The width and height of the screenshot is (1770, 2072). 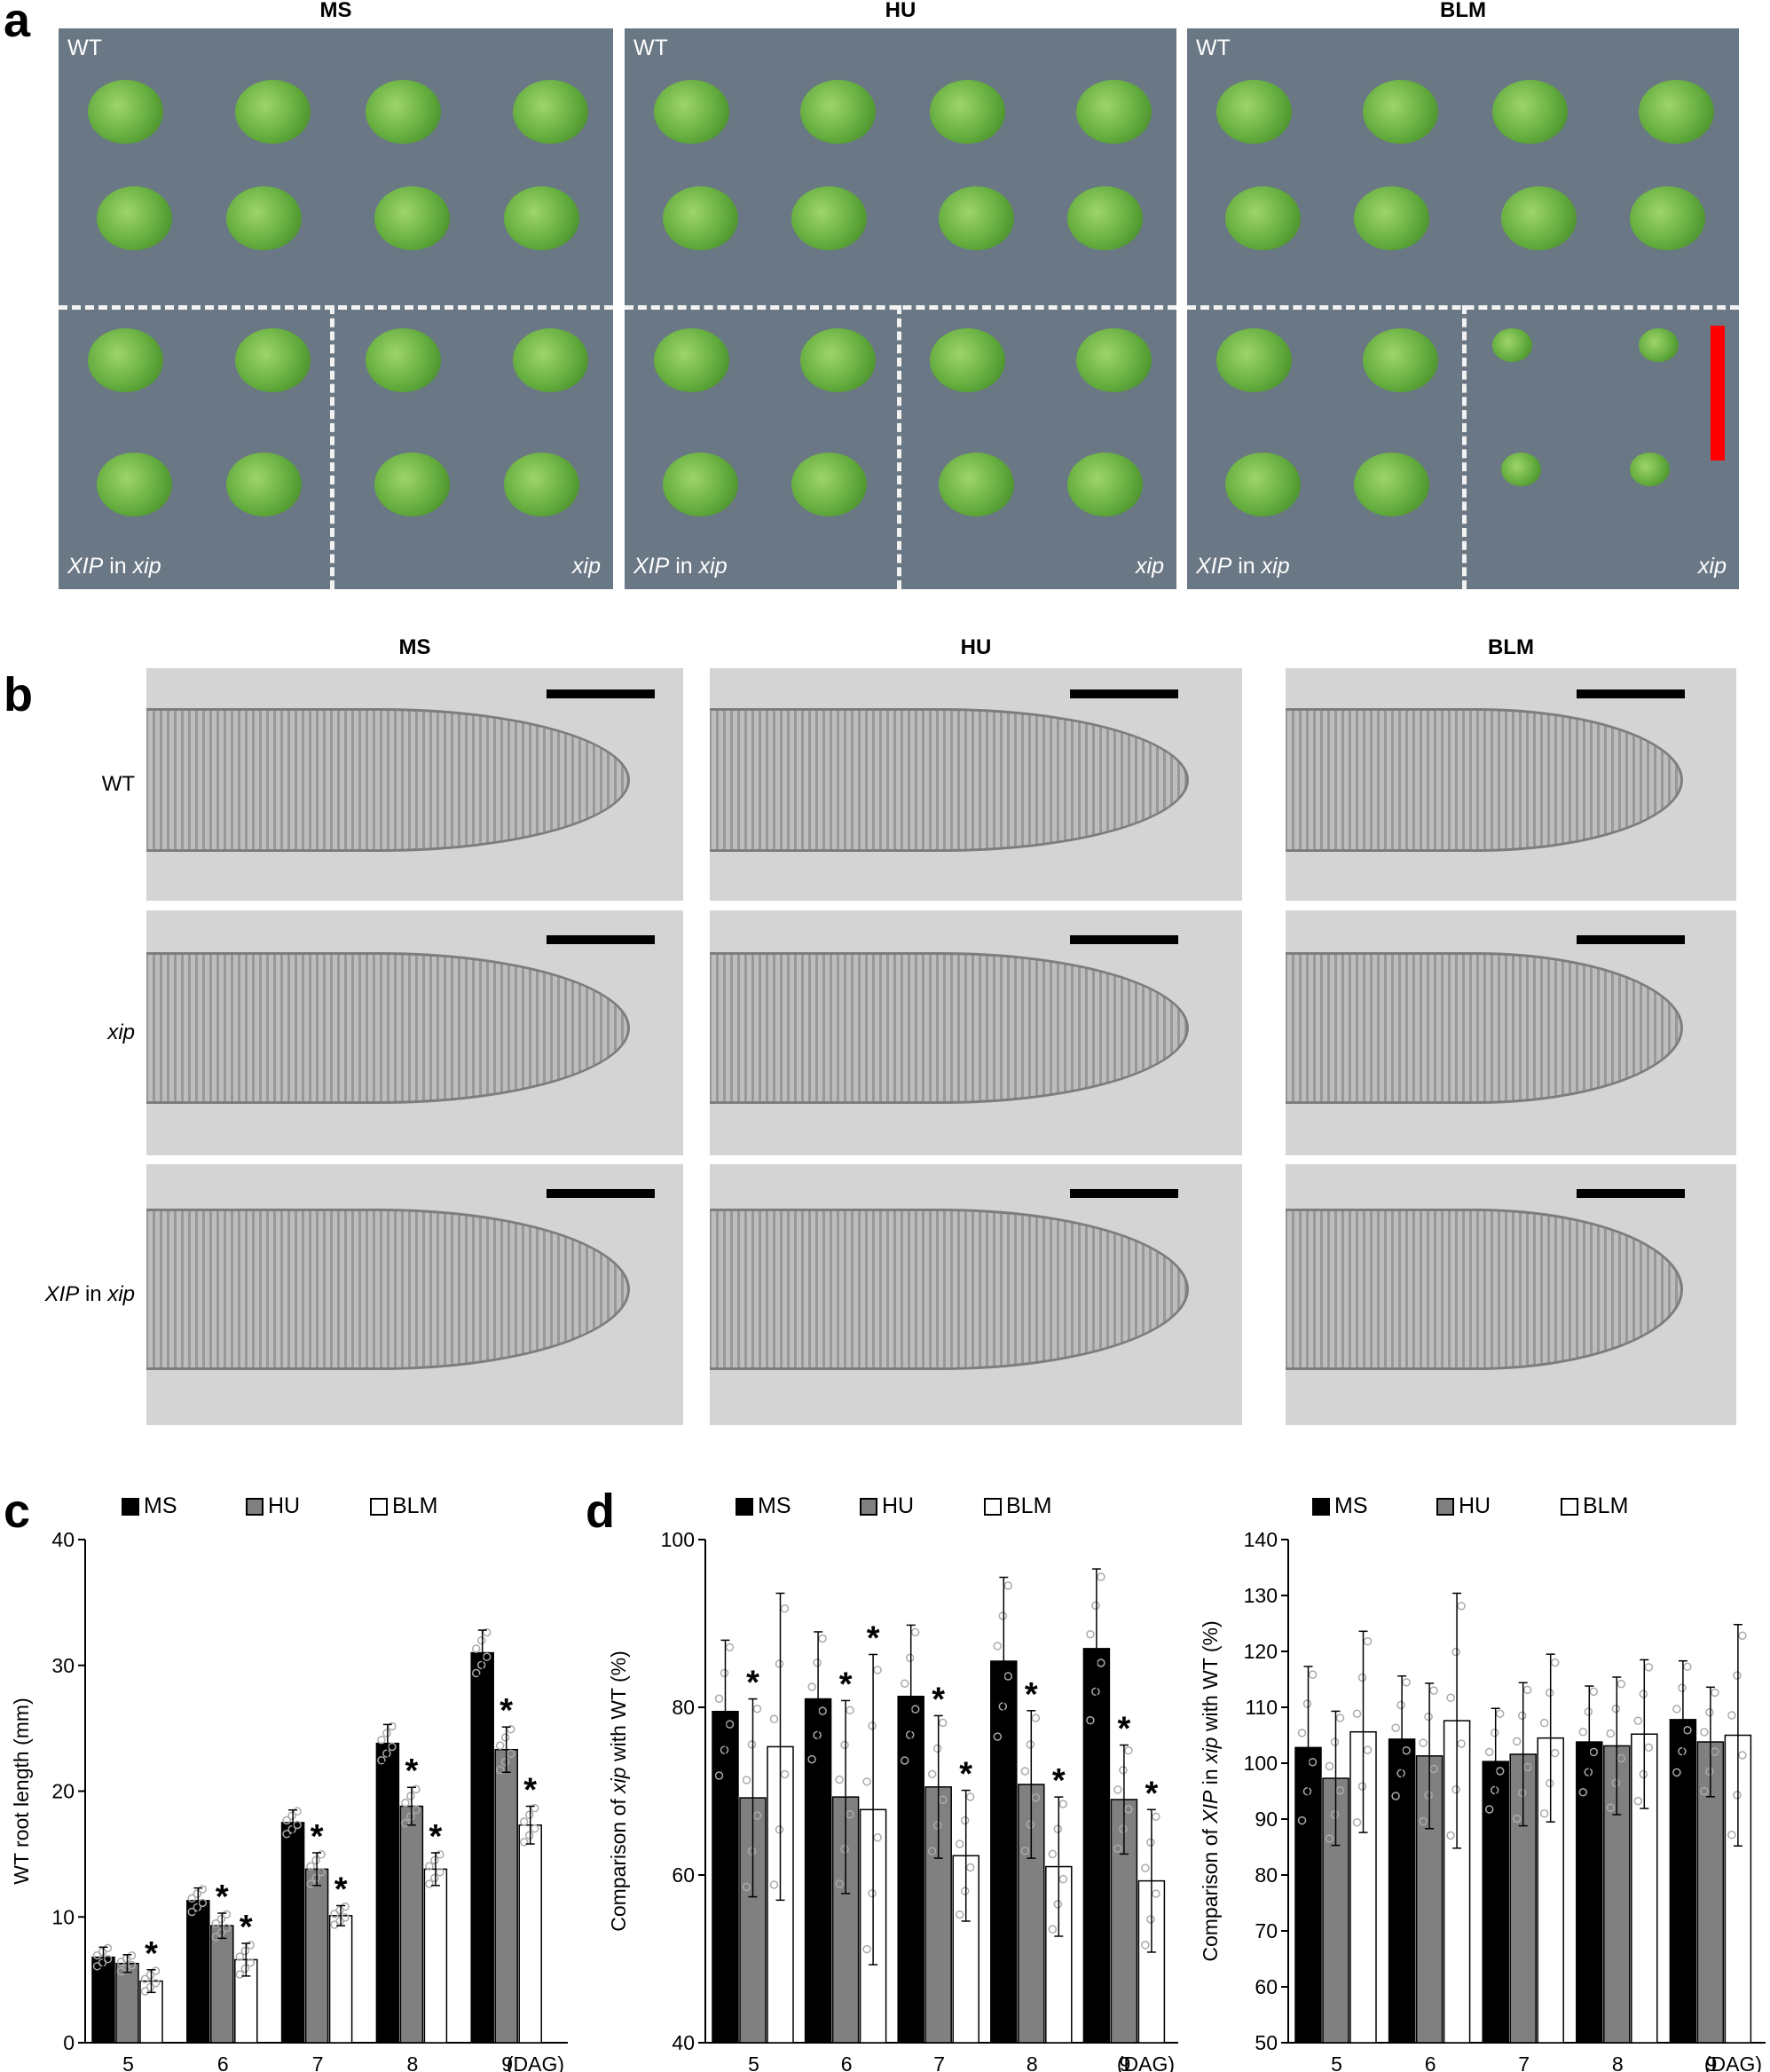 I want to click on y-tick-label: 80, so click(x=1266, y=1875).